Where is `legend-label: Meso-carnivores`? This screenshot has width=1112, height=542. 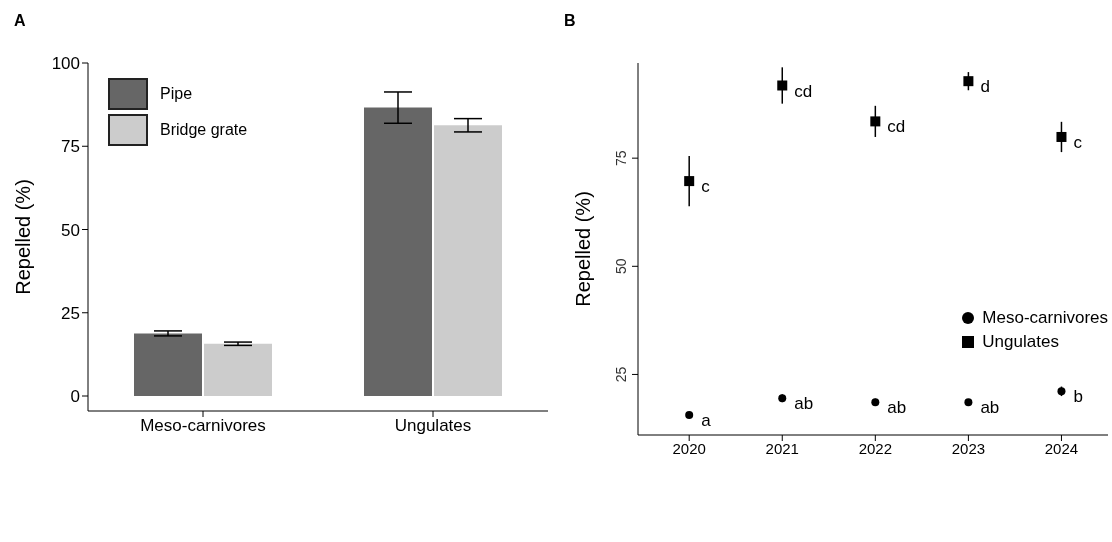
legend-label: Meso-carnivores is located at coordinates (1045, 318).